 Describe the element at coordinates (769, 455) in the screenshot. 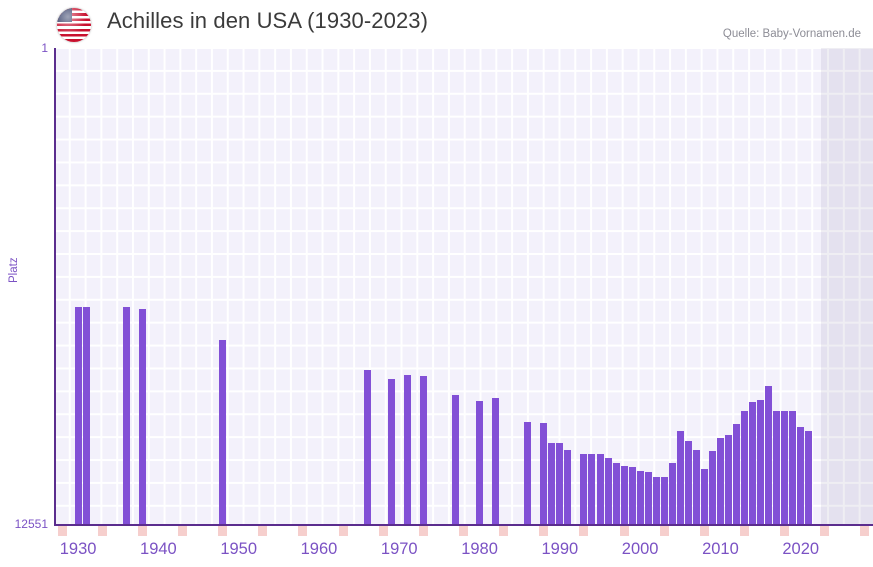

I see `bar-2016` at that location.